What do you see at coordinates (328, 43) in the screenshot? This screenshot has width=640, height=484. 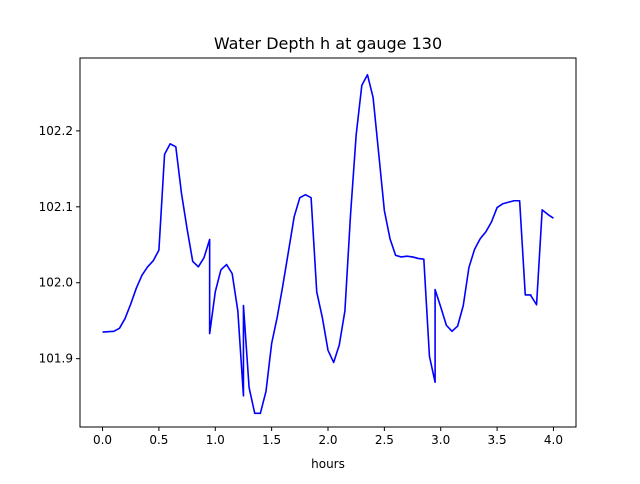 I see `chart-title: Water Depth h at gauge 130` at bounding box center [328, 43].